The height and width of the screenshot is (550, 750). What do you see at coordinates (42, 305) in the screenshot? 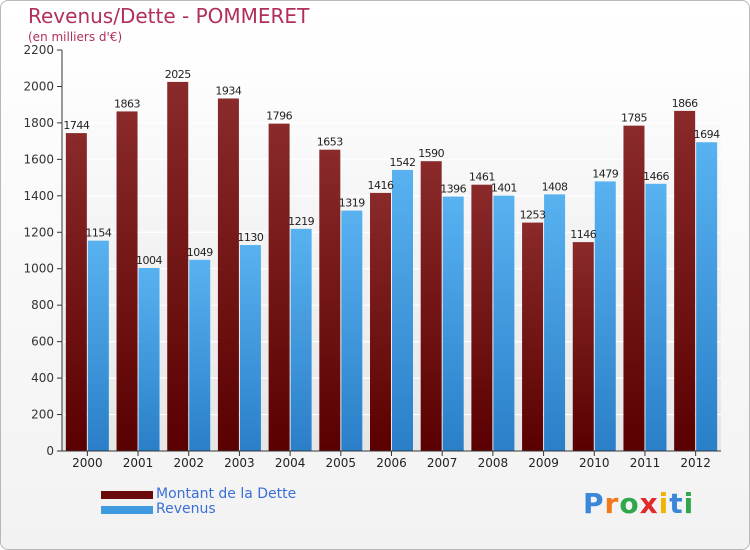
I see `y-tick-label: 800` at bounding box center [42, 305].